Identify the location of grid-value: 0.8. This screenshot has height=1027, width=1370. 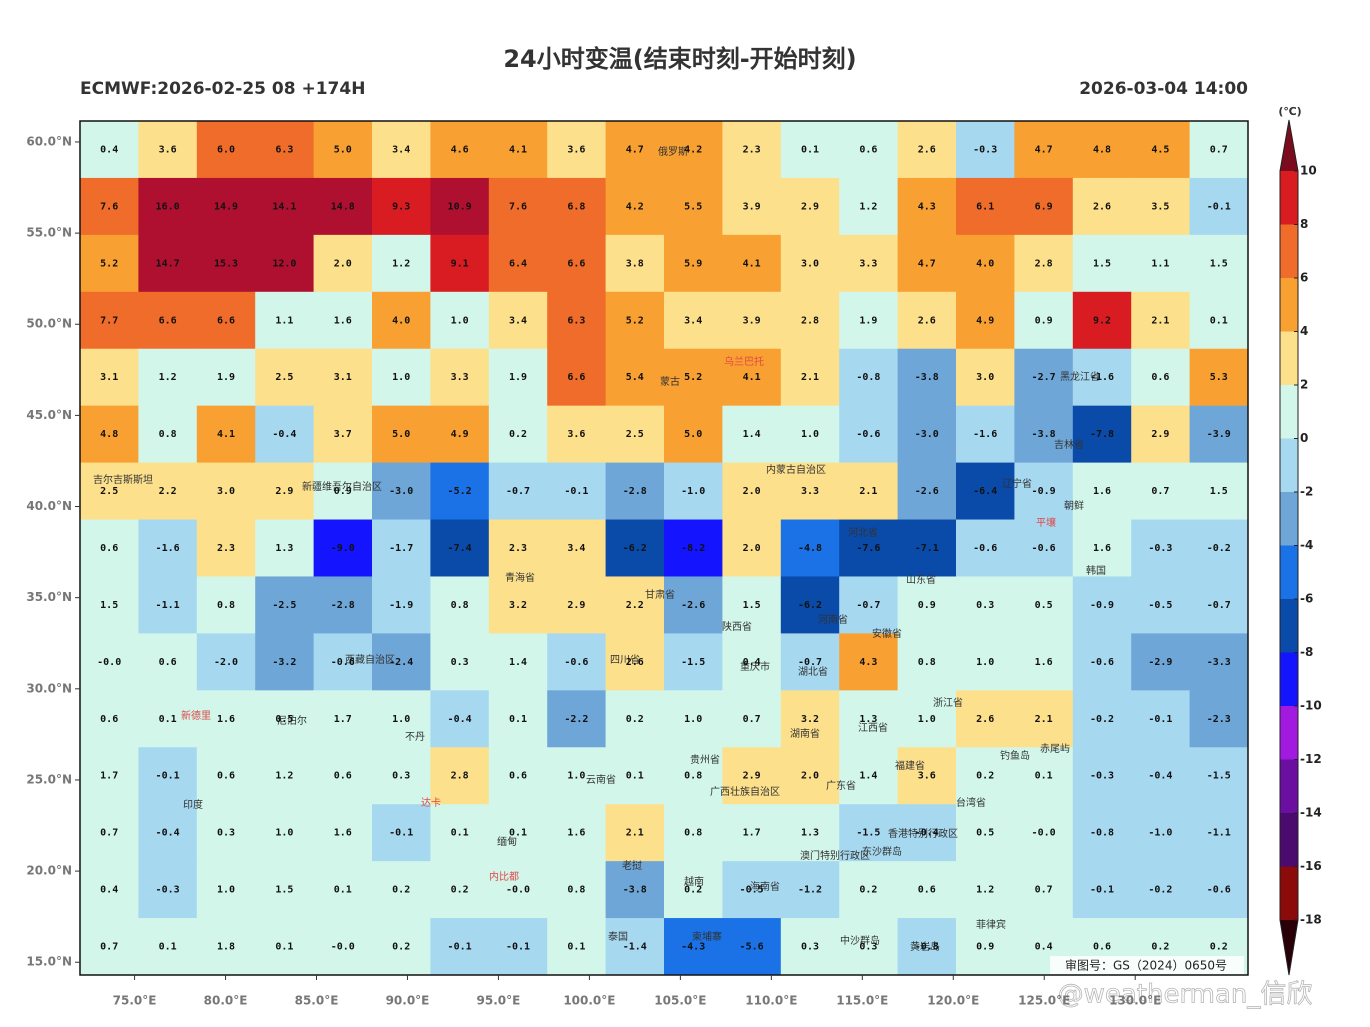
(693, 776).